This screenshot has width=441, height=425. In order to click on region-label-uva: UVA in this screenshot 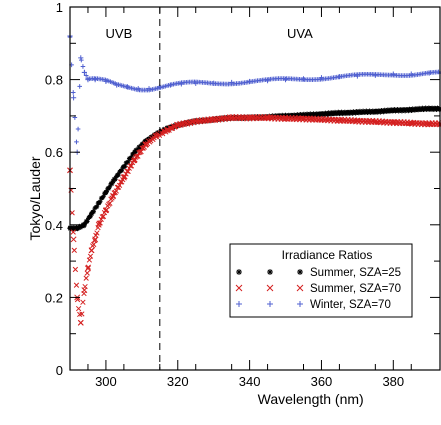, I will do `click(300, 33)`.